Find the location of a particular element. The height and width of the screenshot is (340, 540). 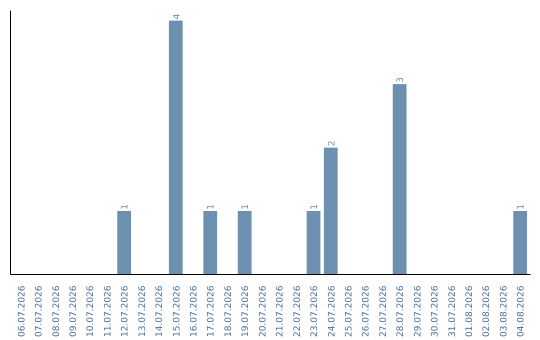

x-tick-label: 01.08.2026 is located at coordinates (470, 311).